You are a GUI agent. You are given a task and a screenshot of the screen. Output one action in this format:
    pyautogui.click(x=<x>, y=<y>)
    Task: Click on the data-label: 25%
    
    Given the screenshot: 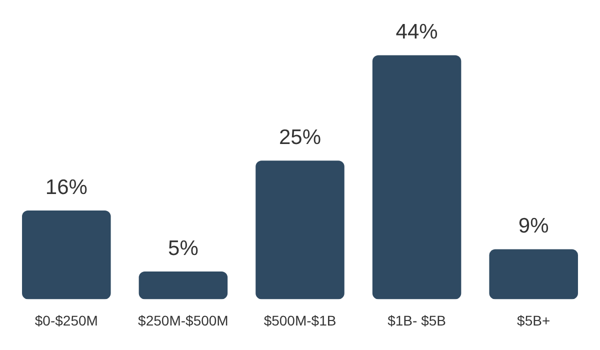 What is the action you would take?
    pyautogui.click(x=300, y=137)
    